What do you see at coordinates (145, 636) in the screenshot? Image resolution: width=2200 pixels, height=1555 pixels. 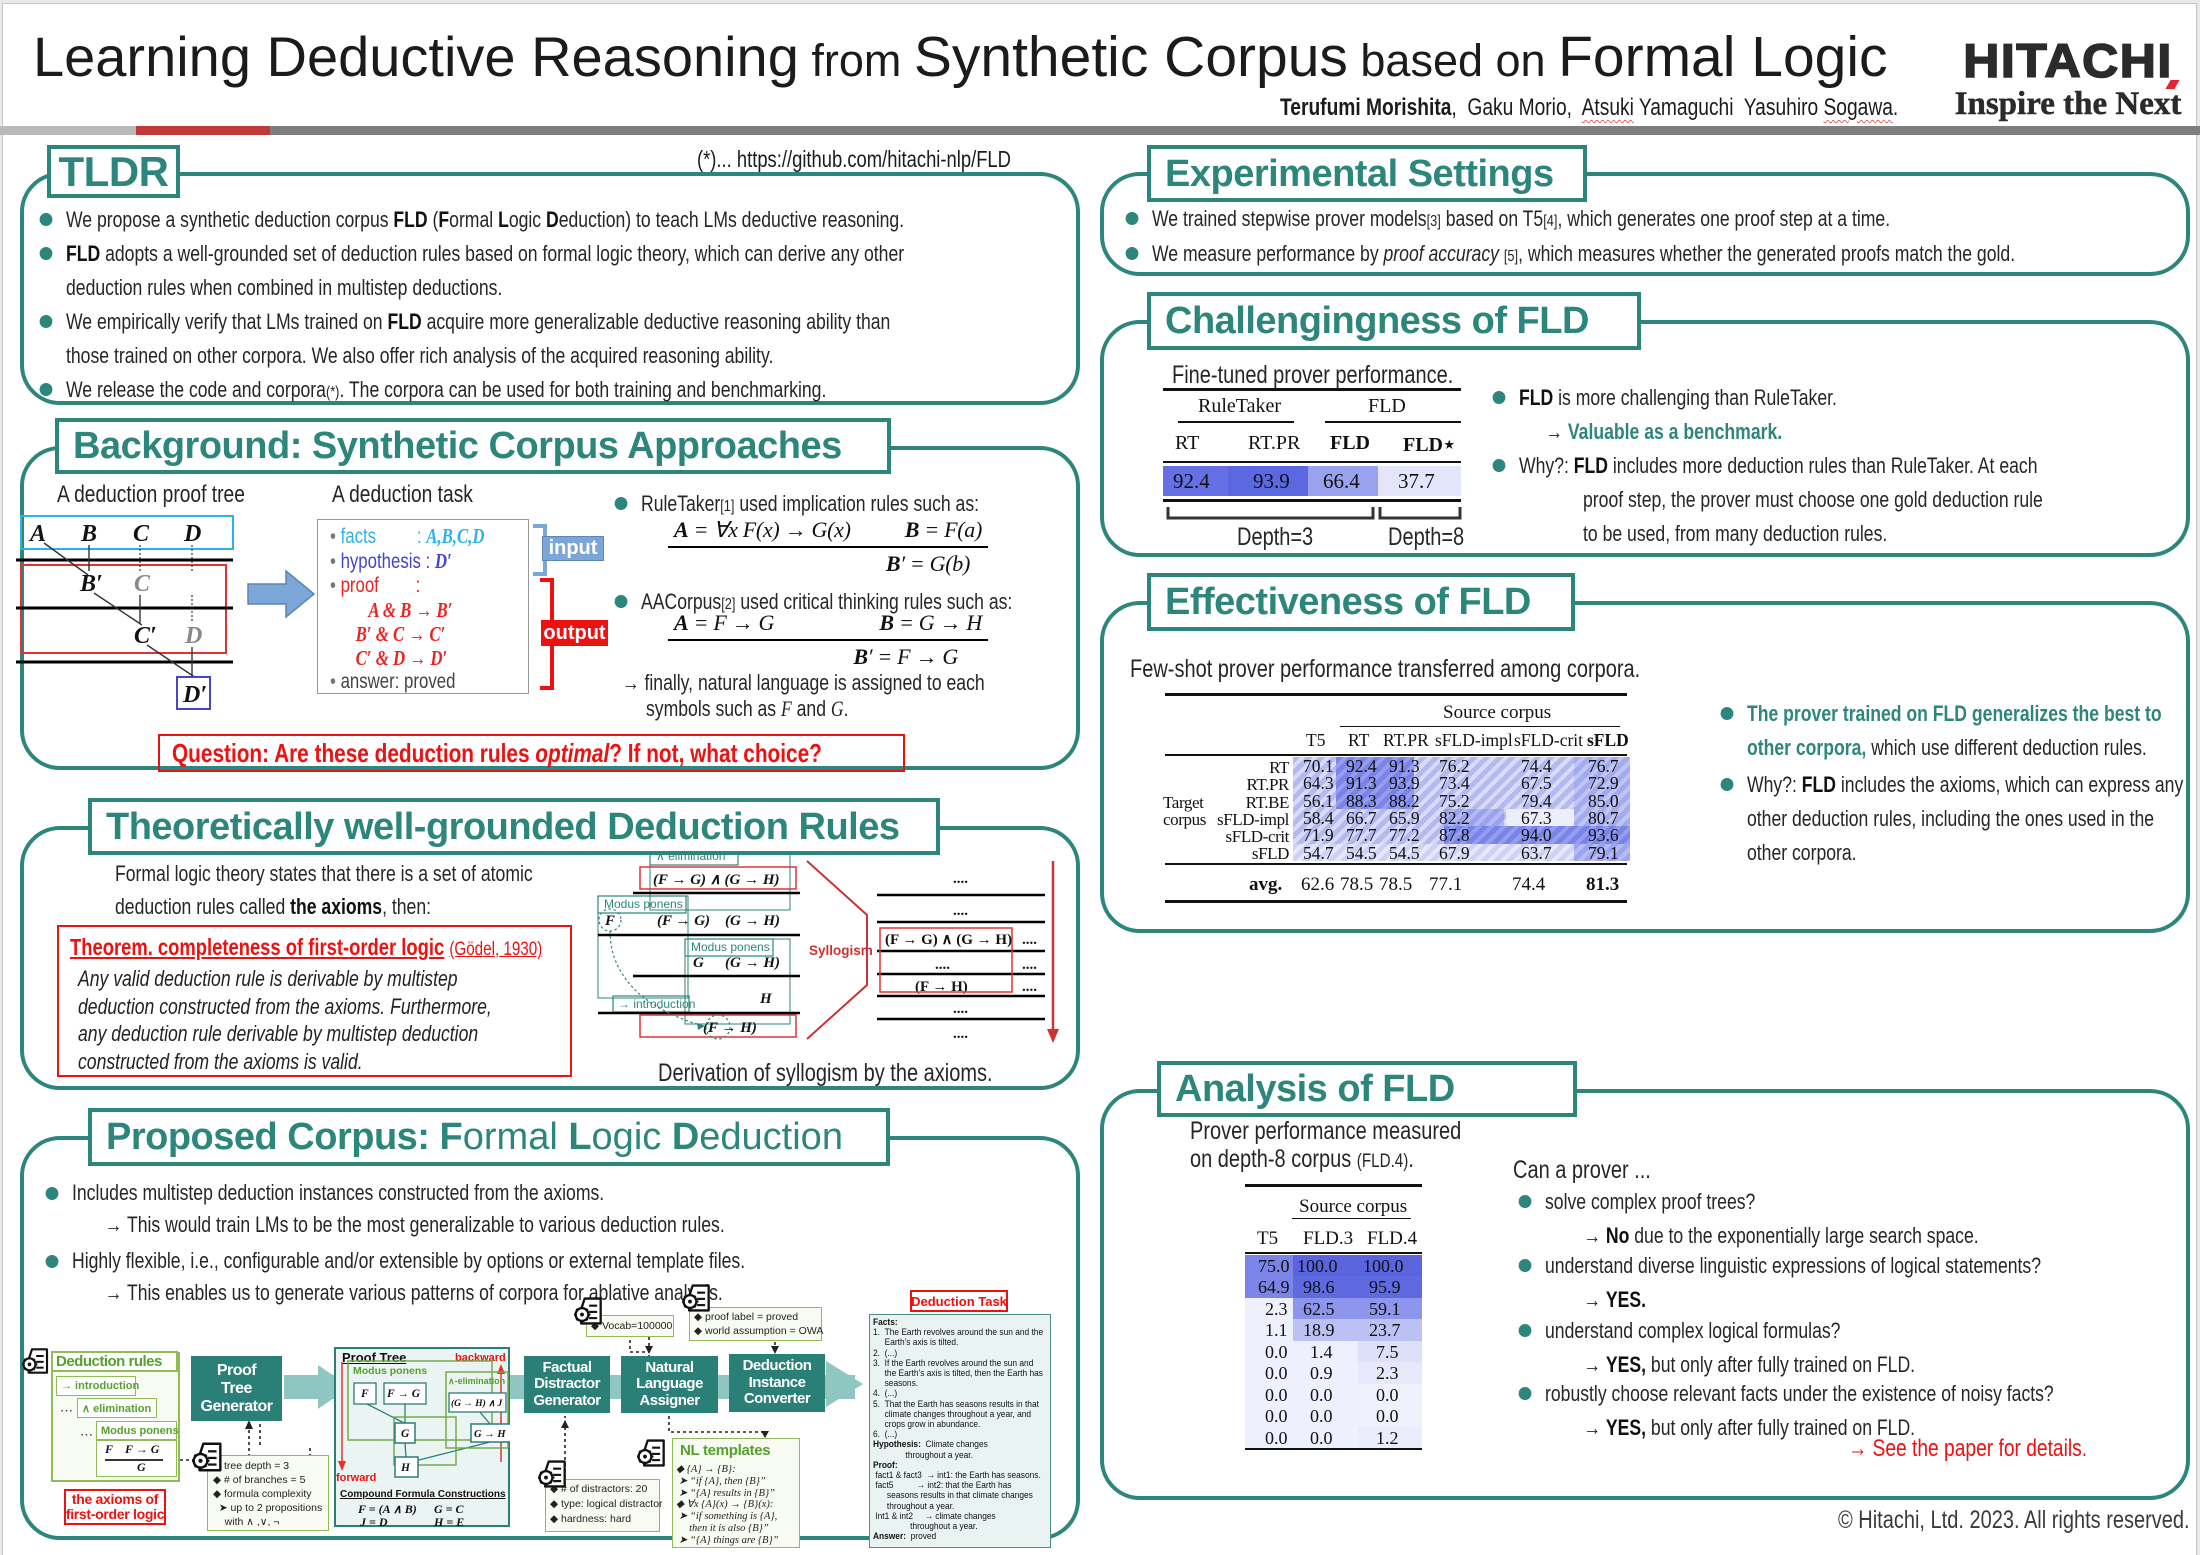 I see `svg-text: C′` at bounding box center [145, 636].